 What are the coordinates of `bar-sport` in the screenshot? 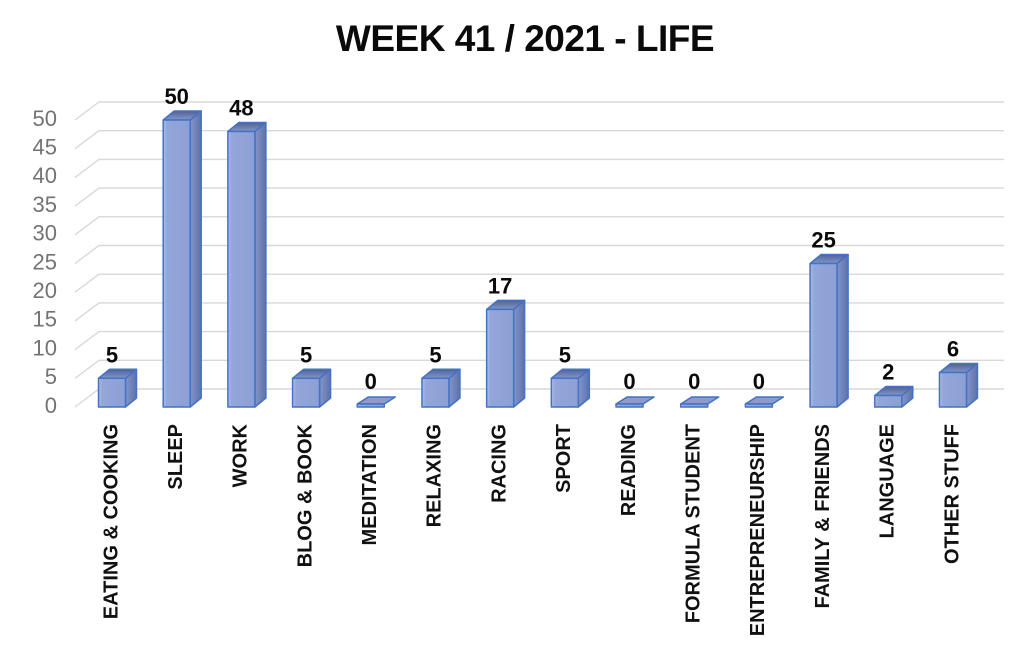 It's located at (570, 388).